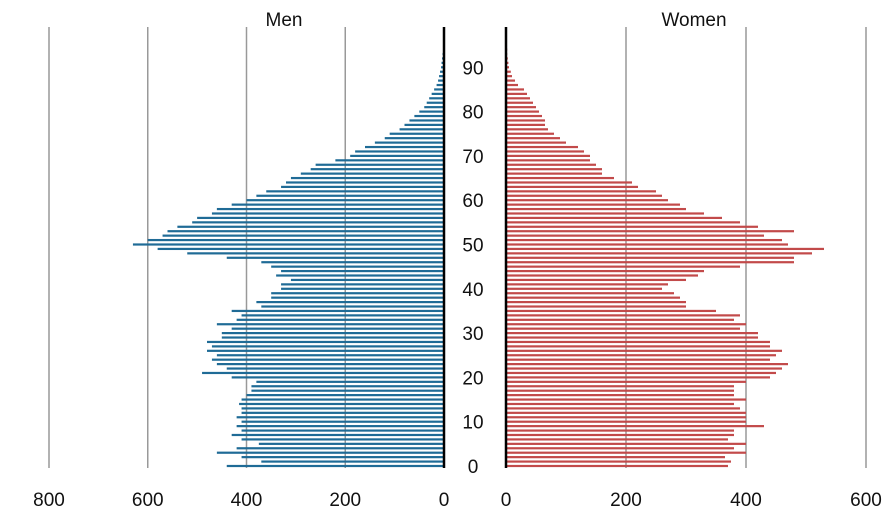  What do you see at coordinates (49, 500) in the screenshot?
I see `men-x-tick-label: 800` at bounding box center [49, 500].